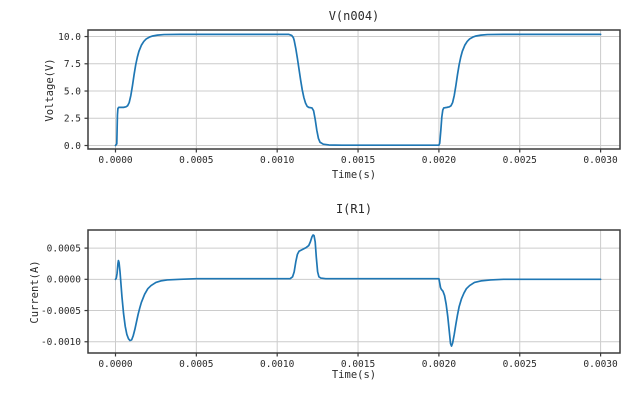 The width and height of the screenshot is (640, 400). I want to click on y-tick-label: 0.0, so click(72, 146).